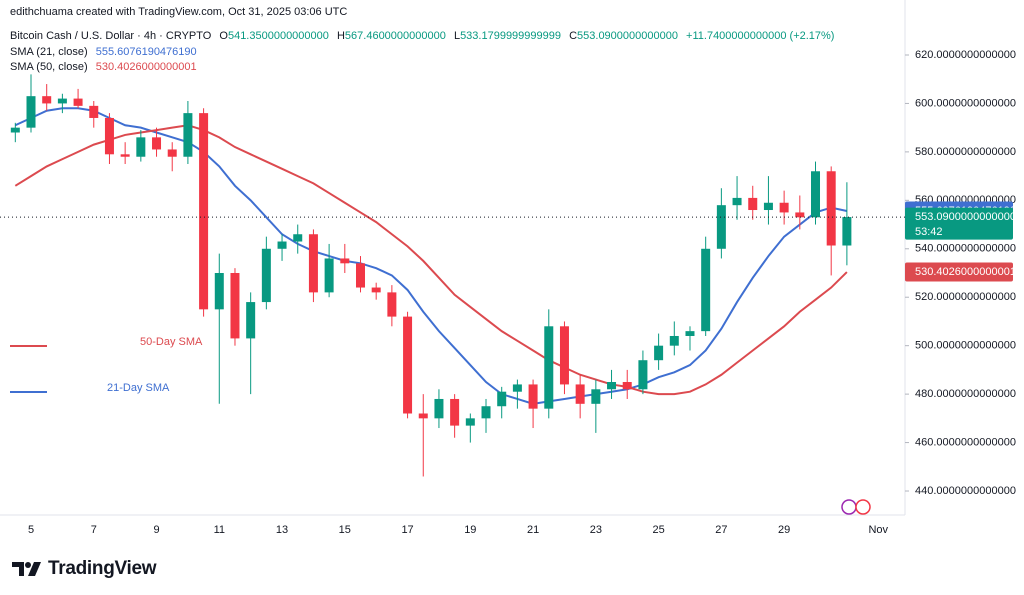 The height and width of the screenshot is (595, 1024). What do you see at coordinates (171, 342) in the screenshot?
I see `annotation-label: 50-Day SMA` at bounding box center [171, 342].